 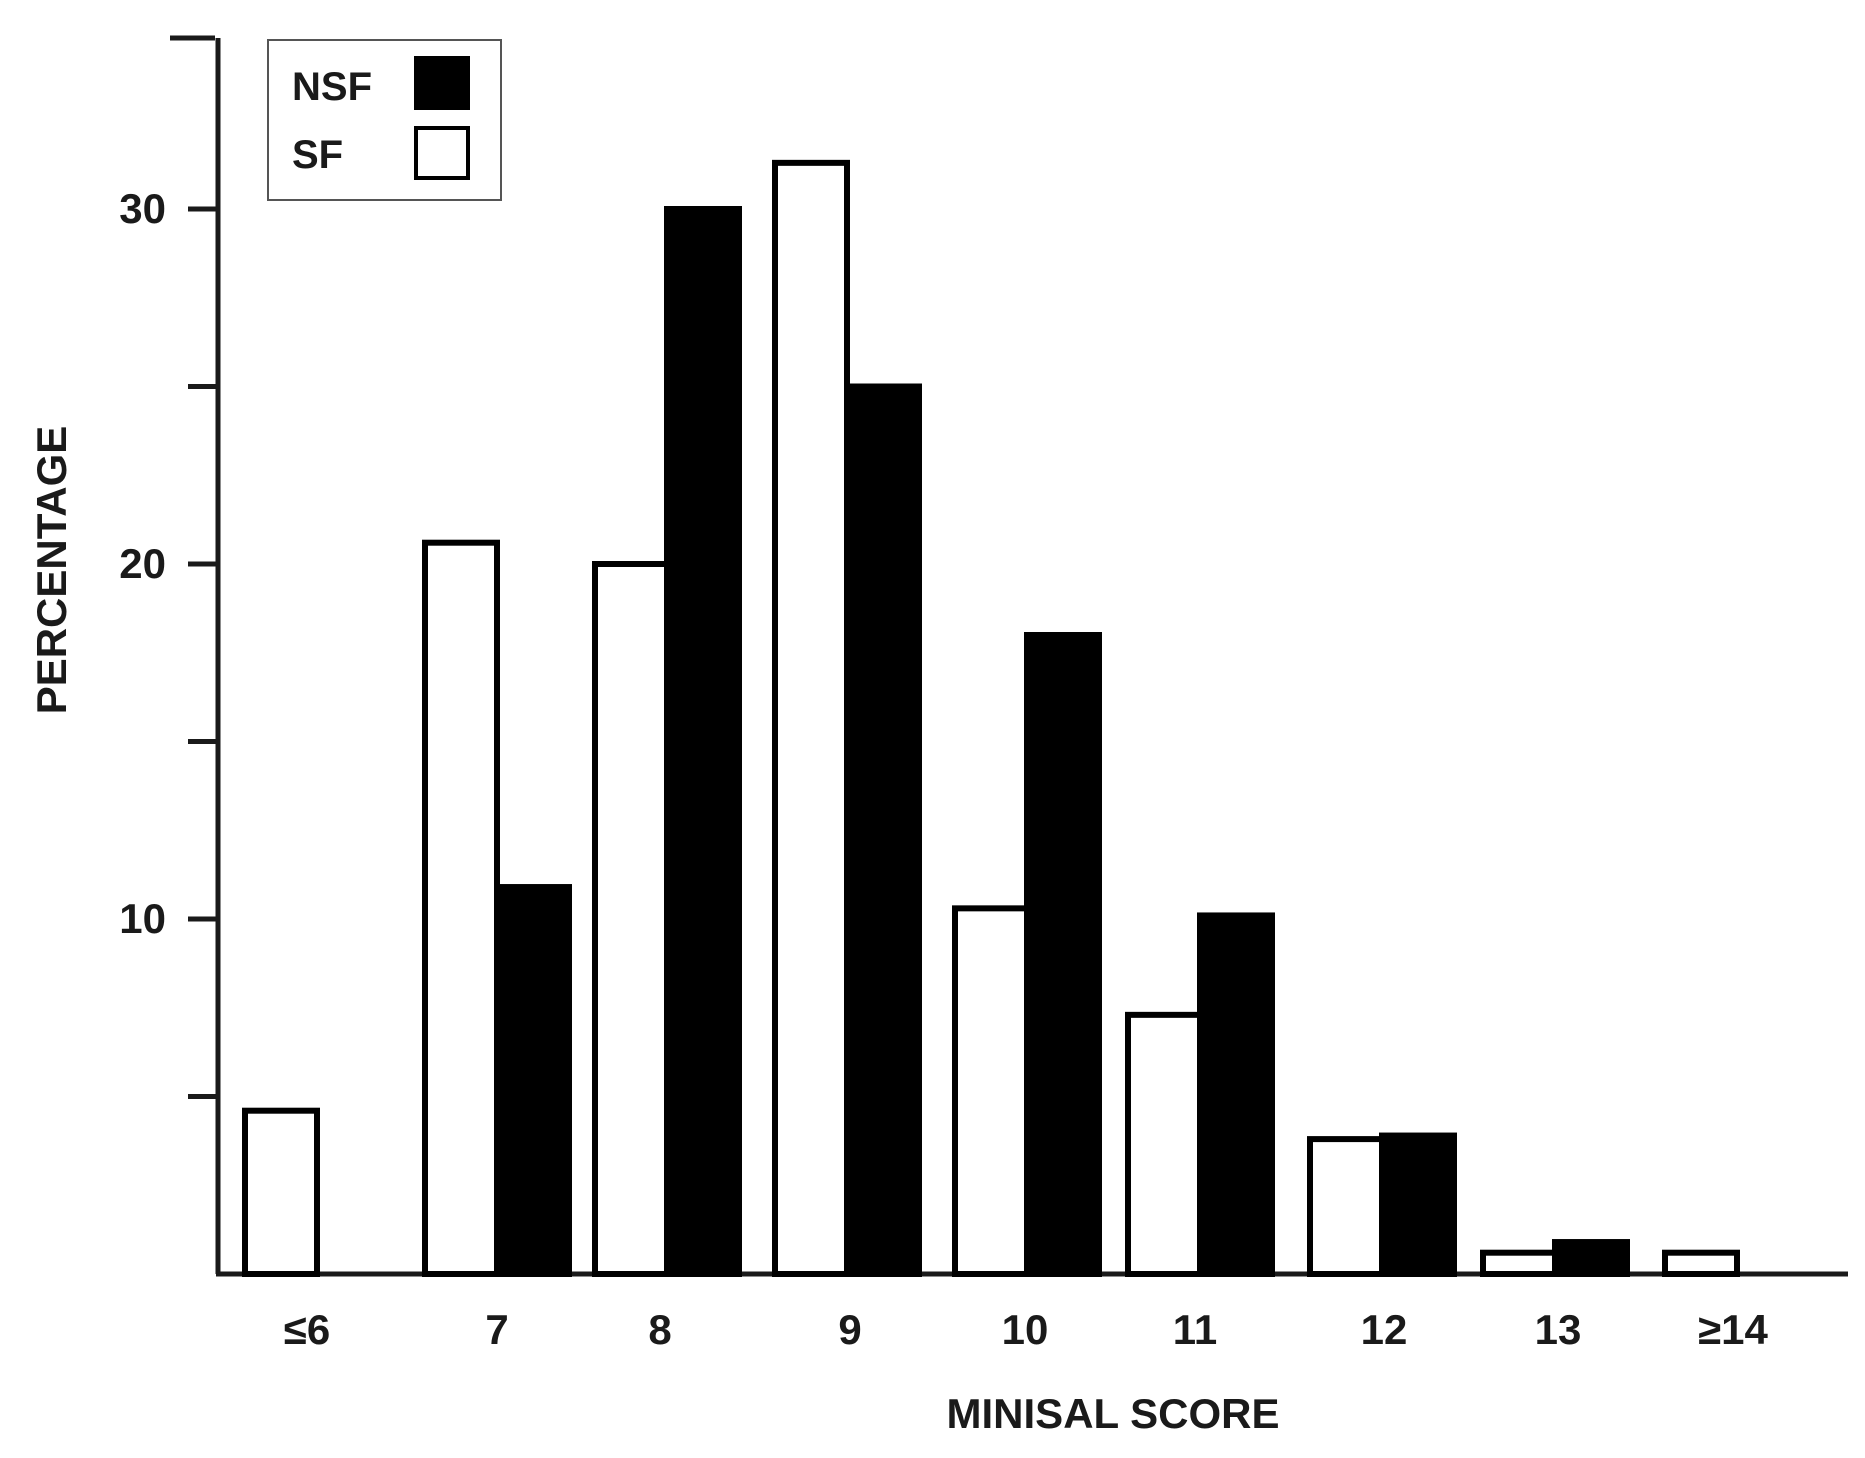 What do you see at coordinates (1025, 1329) in the screenshot?
I see `x-tick-label-4: 10` at bounding box center [1025, 1329].